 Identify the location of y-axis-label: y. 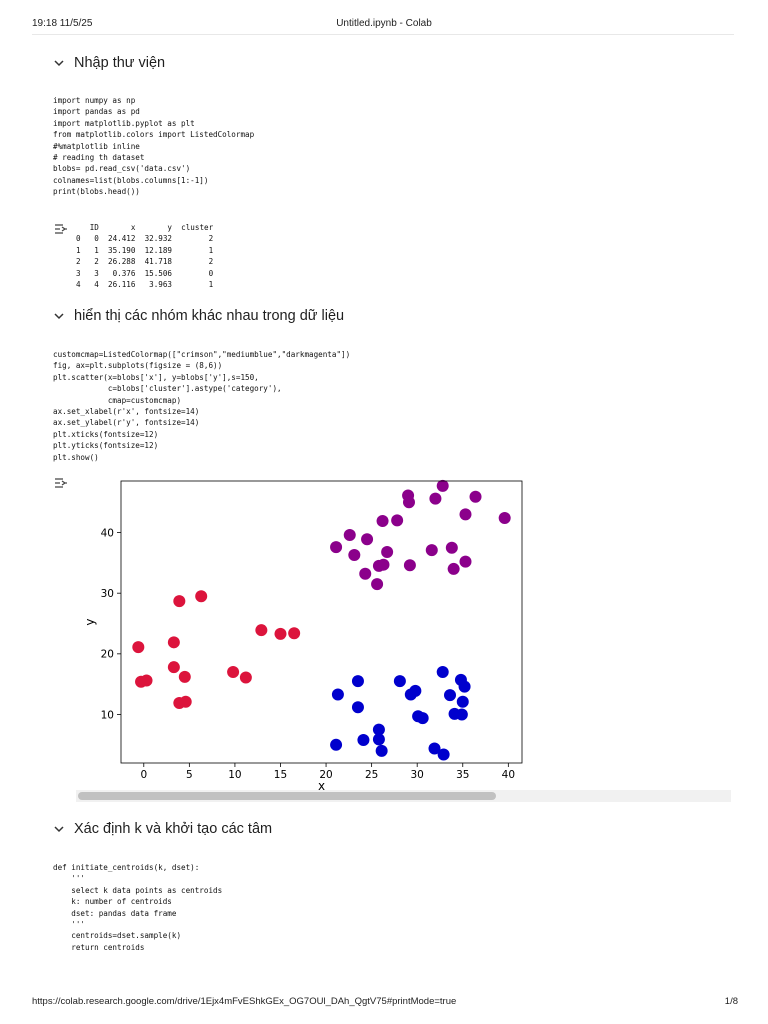
(90, 621).